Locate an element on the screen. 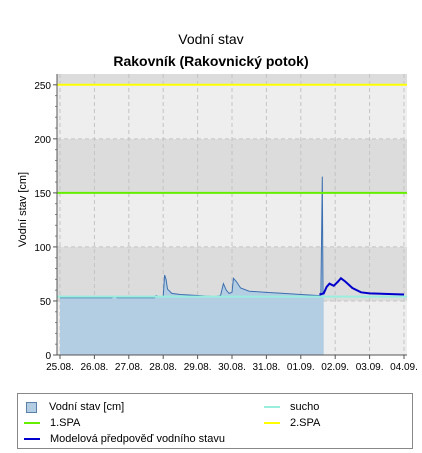 The image size is (422, 453). legend-item-spa1: 1.SPA is located at coordinates (51, 423).